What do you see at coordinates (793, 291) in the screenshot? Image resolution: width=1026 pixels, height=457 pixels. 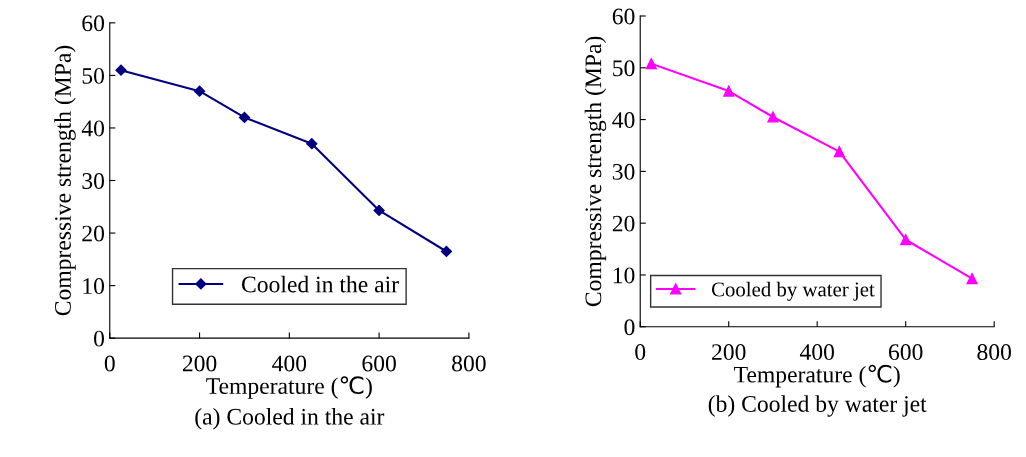 I see `legend-label: Cooled by water jet` at bounding box center [793, 291].